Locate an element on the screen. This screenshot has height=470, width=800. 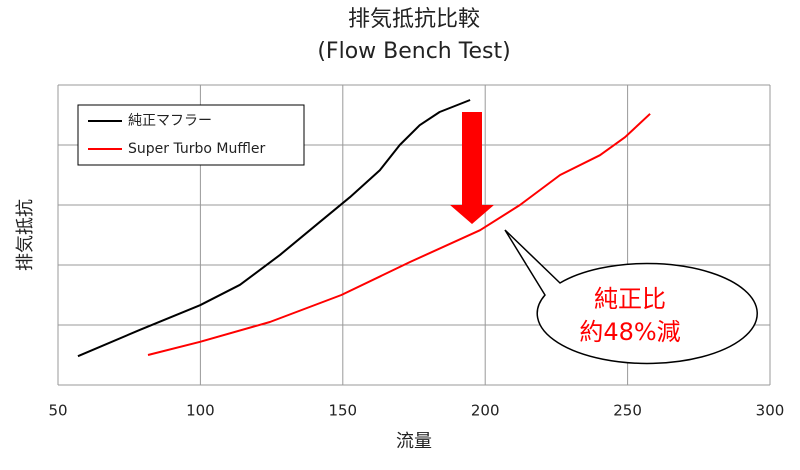
x-tick-label: 200 is located at coordinates (485, 411).